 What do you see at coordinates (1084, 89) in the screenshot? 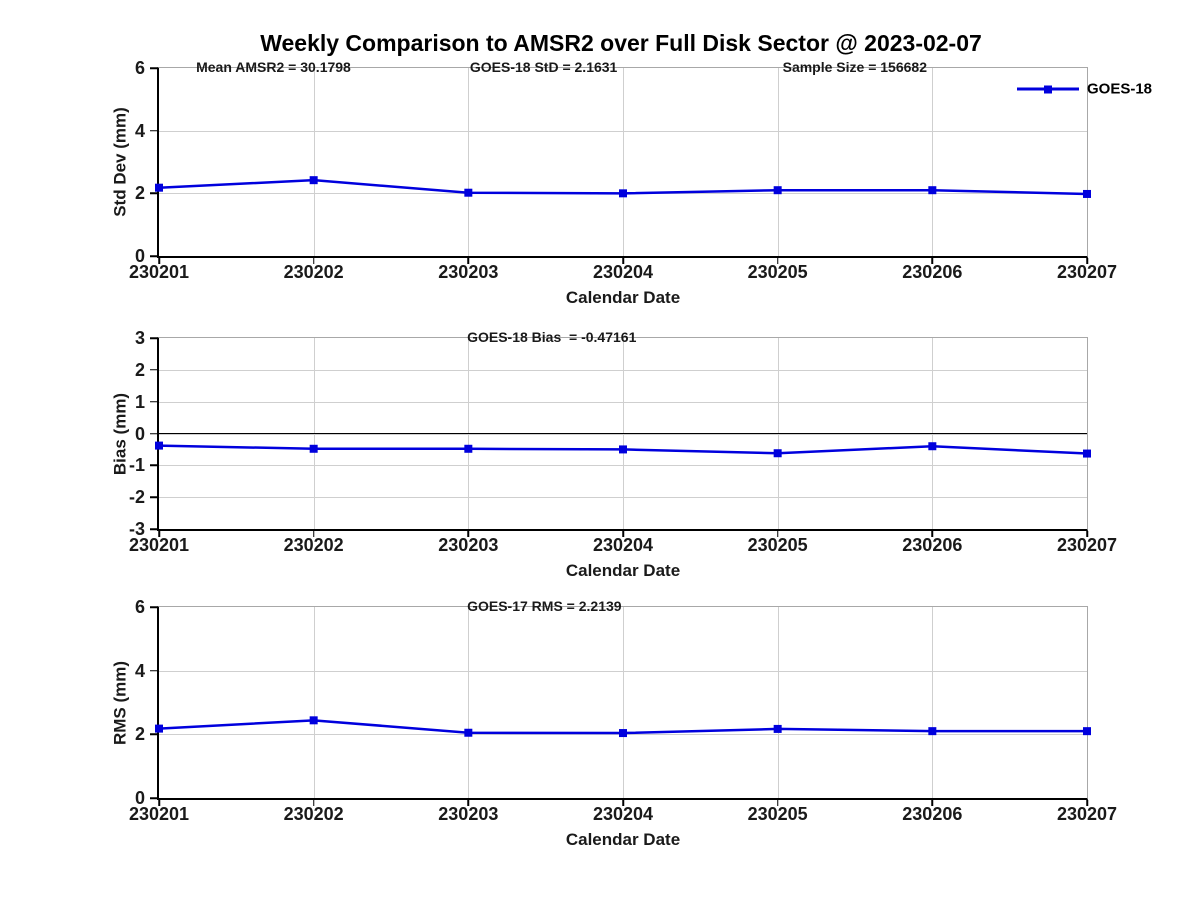
I see `legend: GOES-18` at bounding box center [1084, 89].